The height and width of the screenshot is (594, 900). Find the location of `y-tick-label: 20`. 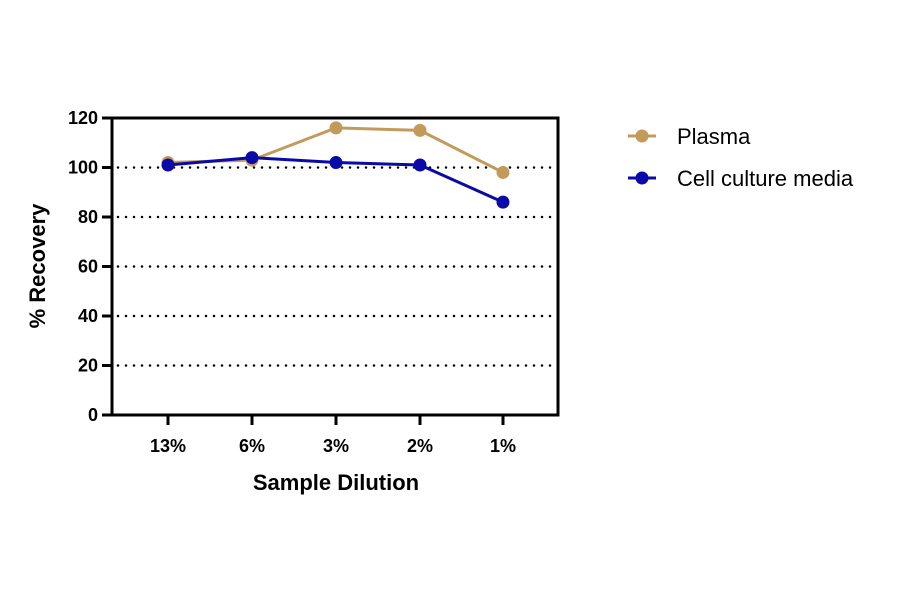

y-tick-label: 20 is located at coordinates (88, 366).